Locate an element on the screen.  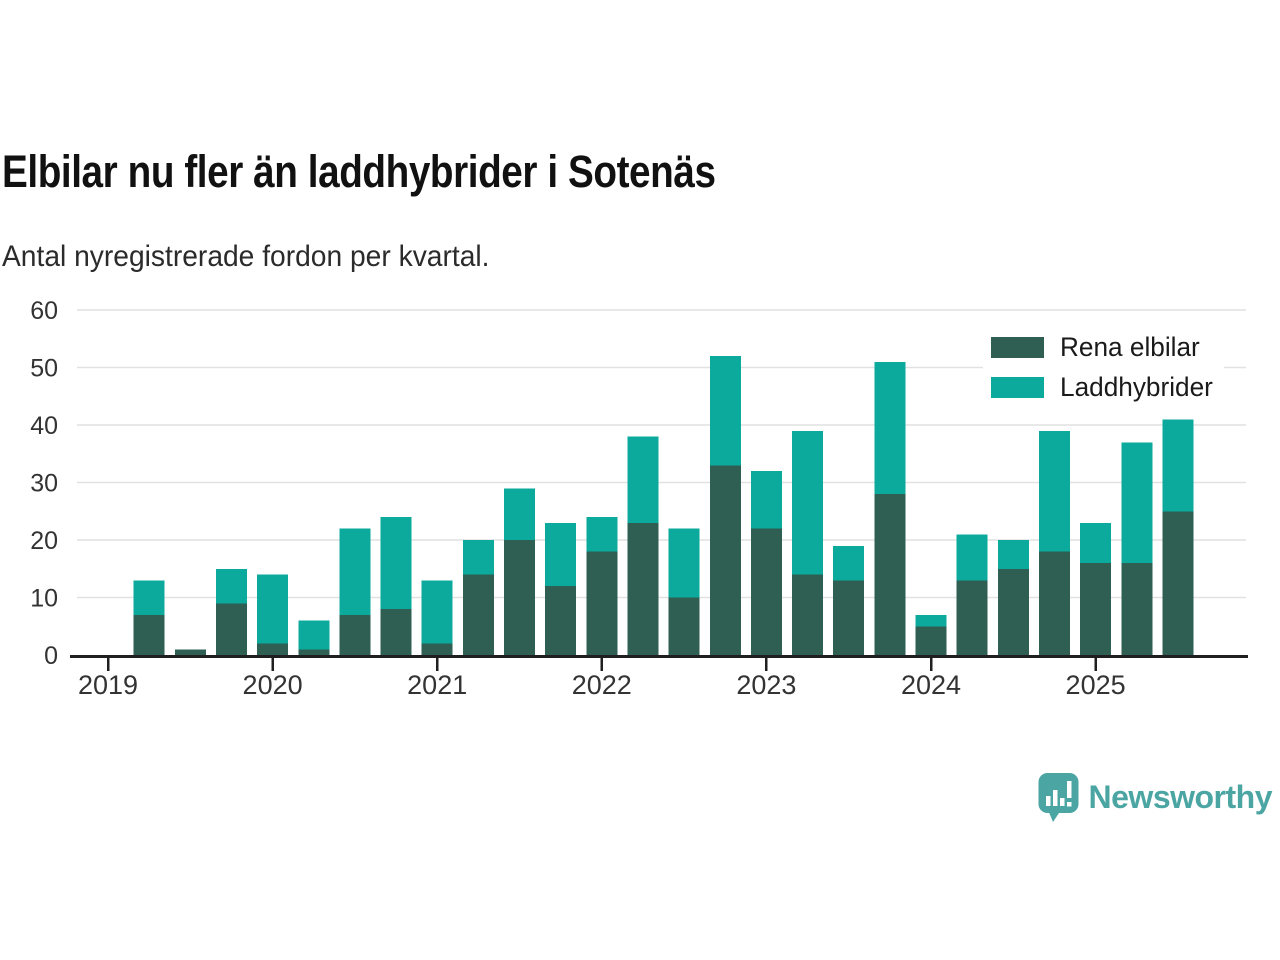
y-axis-label: 0 is located at coordinates (51, 656).